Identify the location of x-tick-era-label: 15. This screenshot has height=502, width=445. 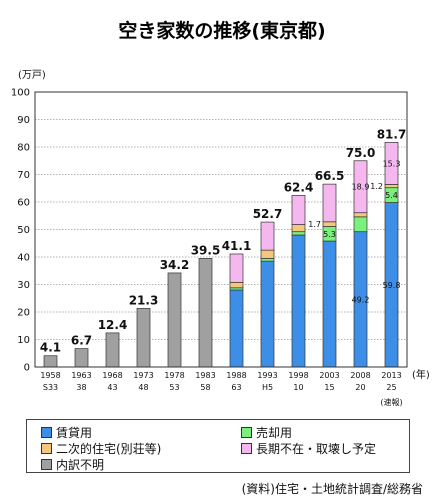
(329, 387).